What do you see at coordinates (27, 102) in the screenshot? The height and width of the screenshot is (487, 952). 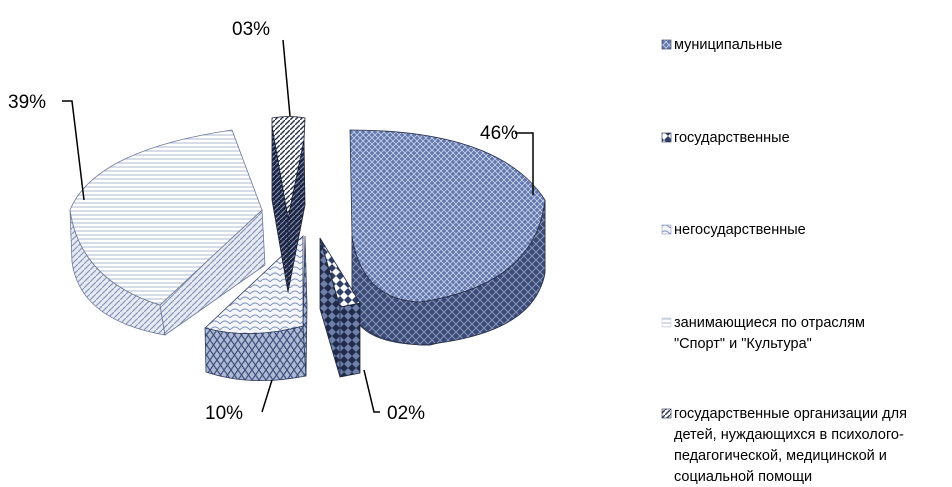 I see `data-label-sport-culture: 39%` at bounding box center [27, 102].